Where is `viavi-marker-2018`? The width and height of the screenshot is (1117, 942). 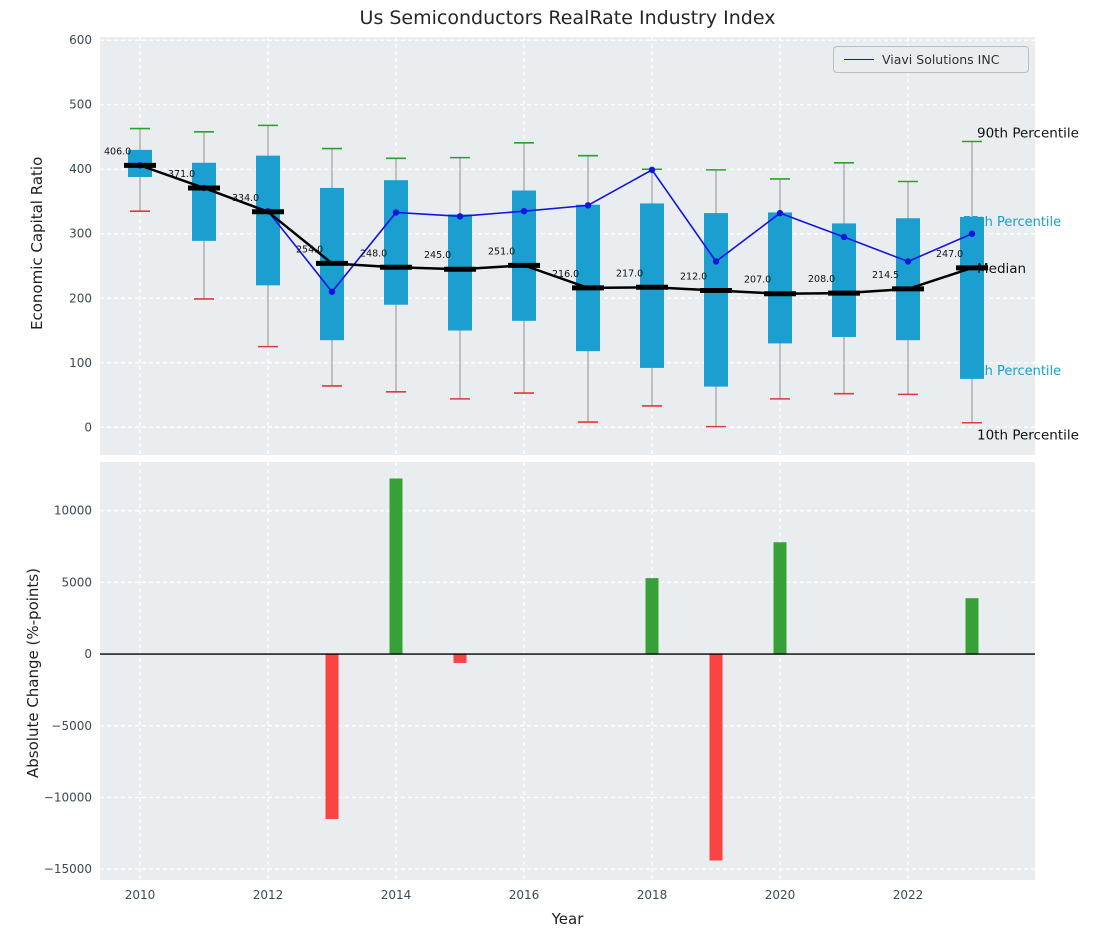 viavi-marker-2018 is located at coordinates (652, 170).